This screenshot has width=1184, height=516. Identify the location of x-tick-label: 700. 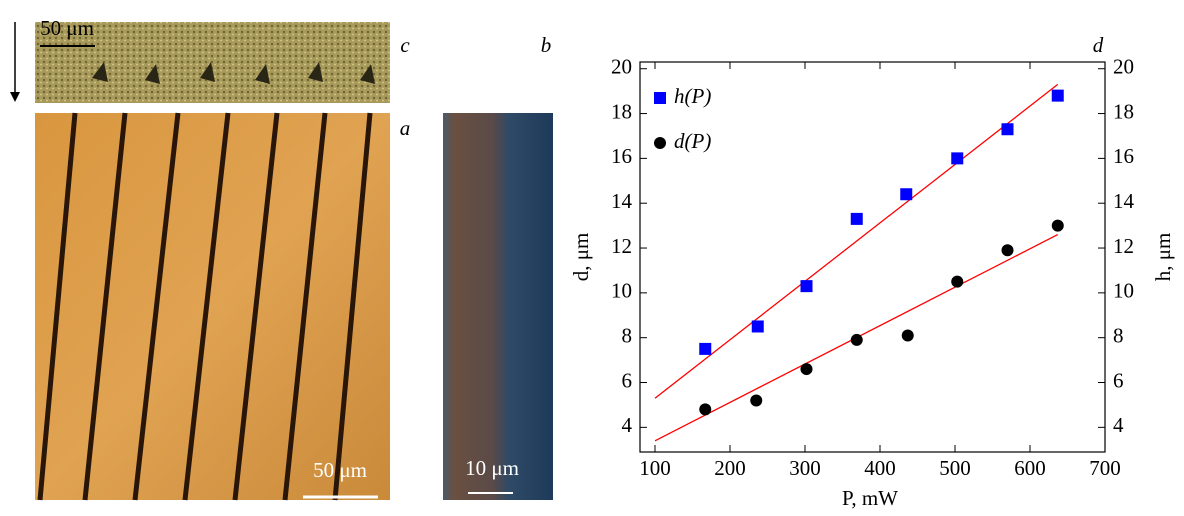
(1105, 468).